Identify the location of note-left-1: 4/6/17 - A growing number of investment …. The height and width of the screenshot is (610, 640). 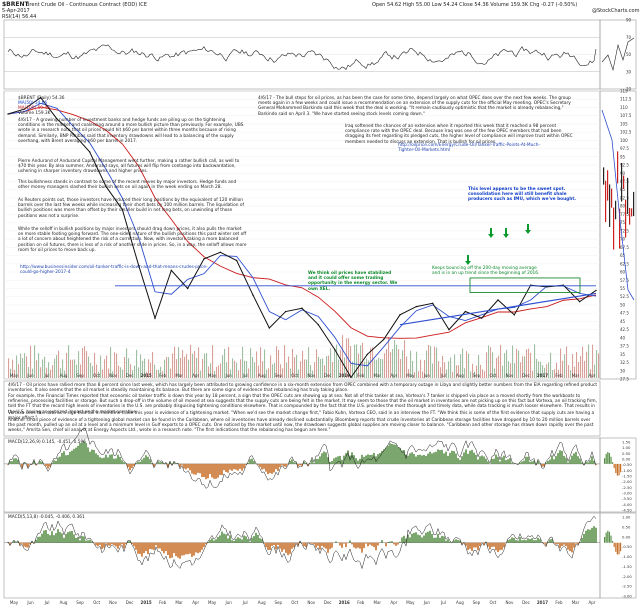
(131, 131).